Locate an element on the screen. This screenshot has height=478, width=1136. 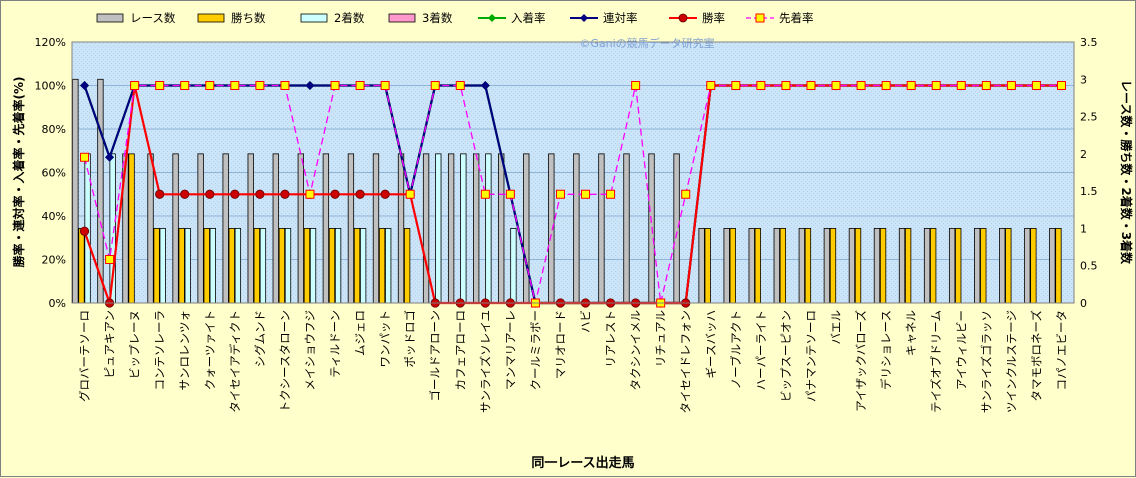
point-先着率-38 is located at coordinates (1036, 85).